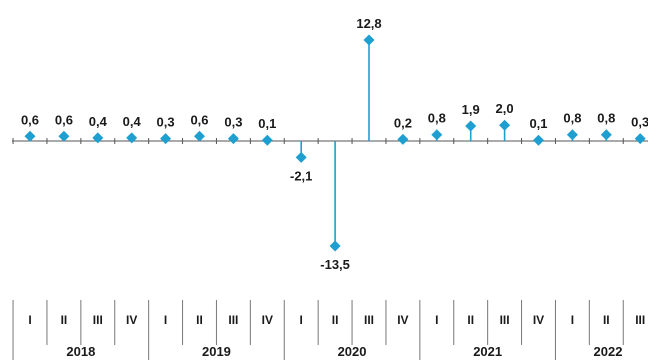  I want to click on value-label-2020-II: -13,5, so click(335, 264).